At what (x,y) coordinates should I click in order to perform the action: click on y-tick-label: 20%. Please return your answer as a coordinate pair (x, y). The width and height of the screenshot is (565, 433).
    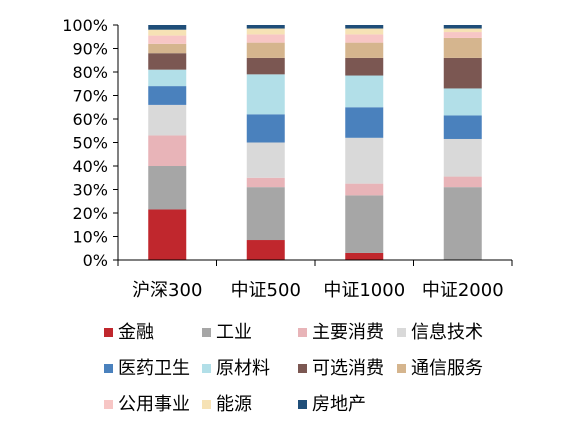
    Looking at the image, I should click on (90, 213).